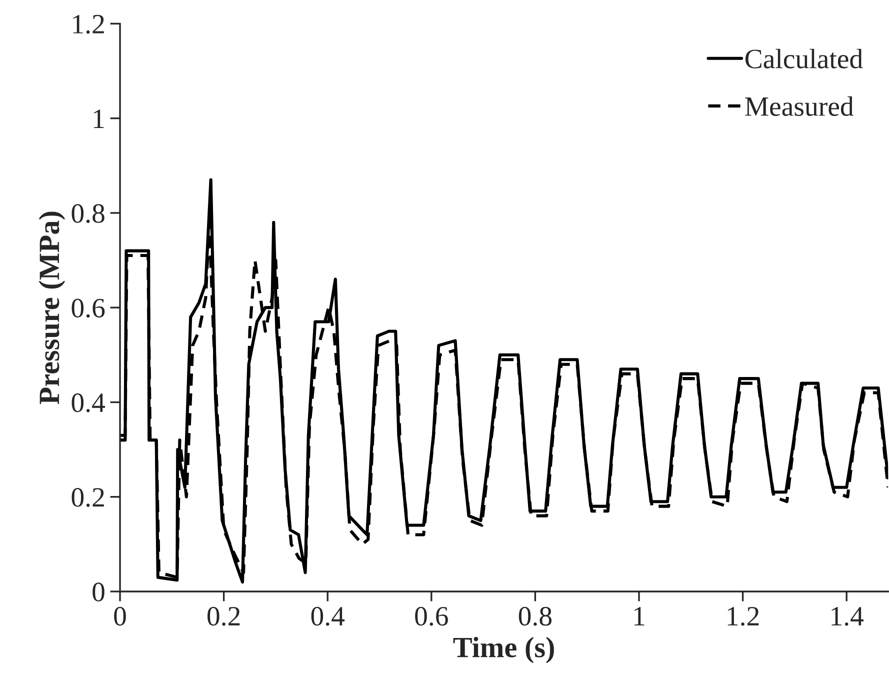  I want to click on x-tick-label: 0.6, so click(431, 616).